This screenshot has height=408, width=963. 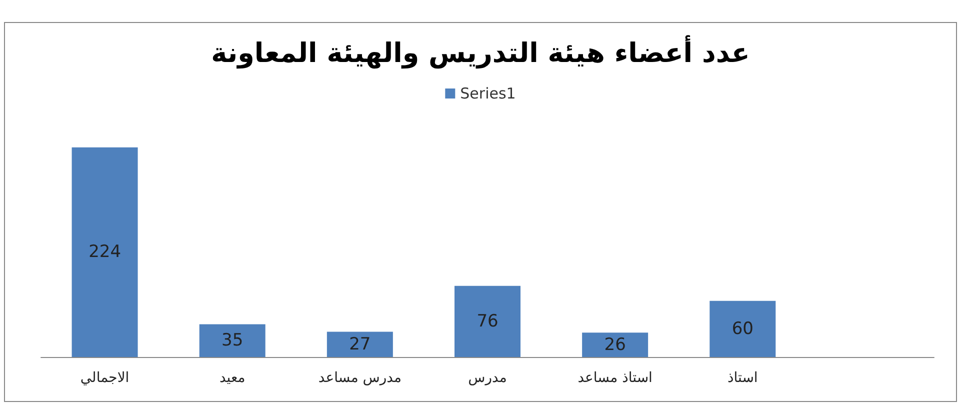 I want to click on data-label: 224, so click(x=105, y=252).